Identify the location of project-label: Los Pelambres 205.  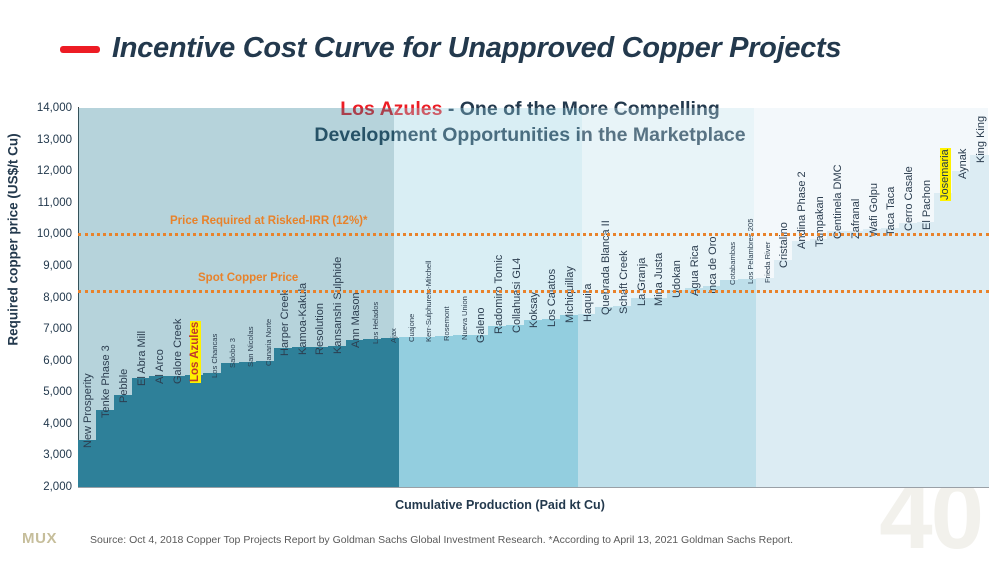
(750, 251).